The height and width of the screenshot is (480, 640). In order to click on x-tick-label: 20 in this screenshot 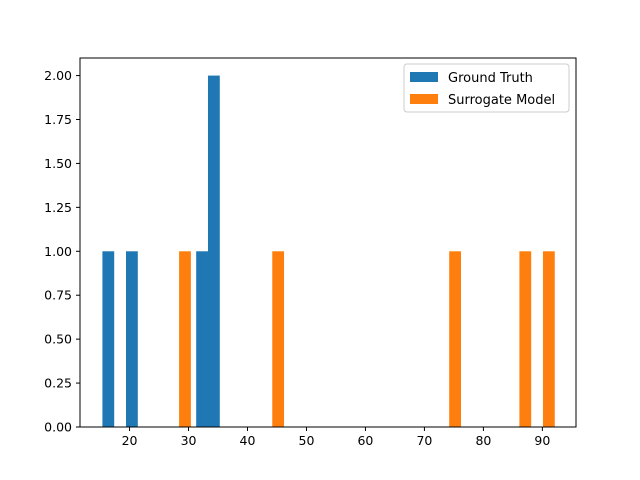, I will do `click(130, 440)`.